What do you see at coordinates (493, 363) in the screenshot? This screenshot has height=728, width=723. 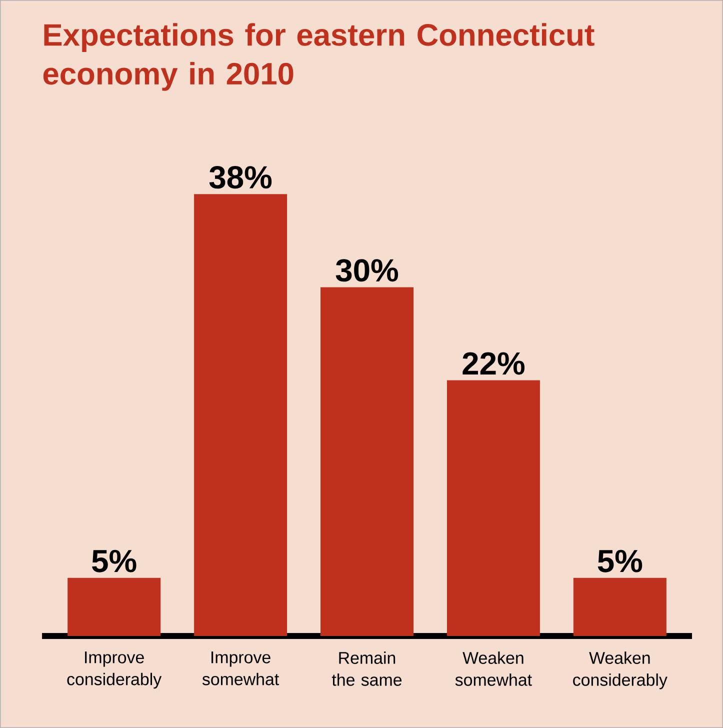 I see `data-label: 22%` at bounding box center [493, 363].